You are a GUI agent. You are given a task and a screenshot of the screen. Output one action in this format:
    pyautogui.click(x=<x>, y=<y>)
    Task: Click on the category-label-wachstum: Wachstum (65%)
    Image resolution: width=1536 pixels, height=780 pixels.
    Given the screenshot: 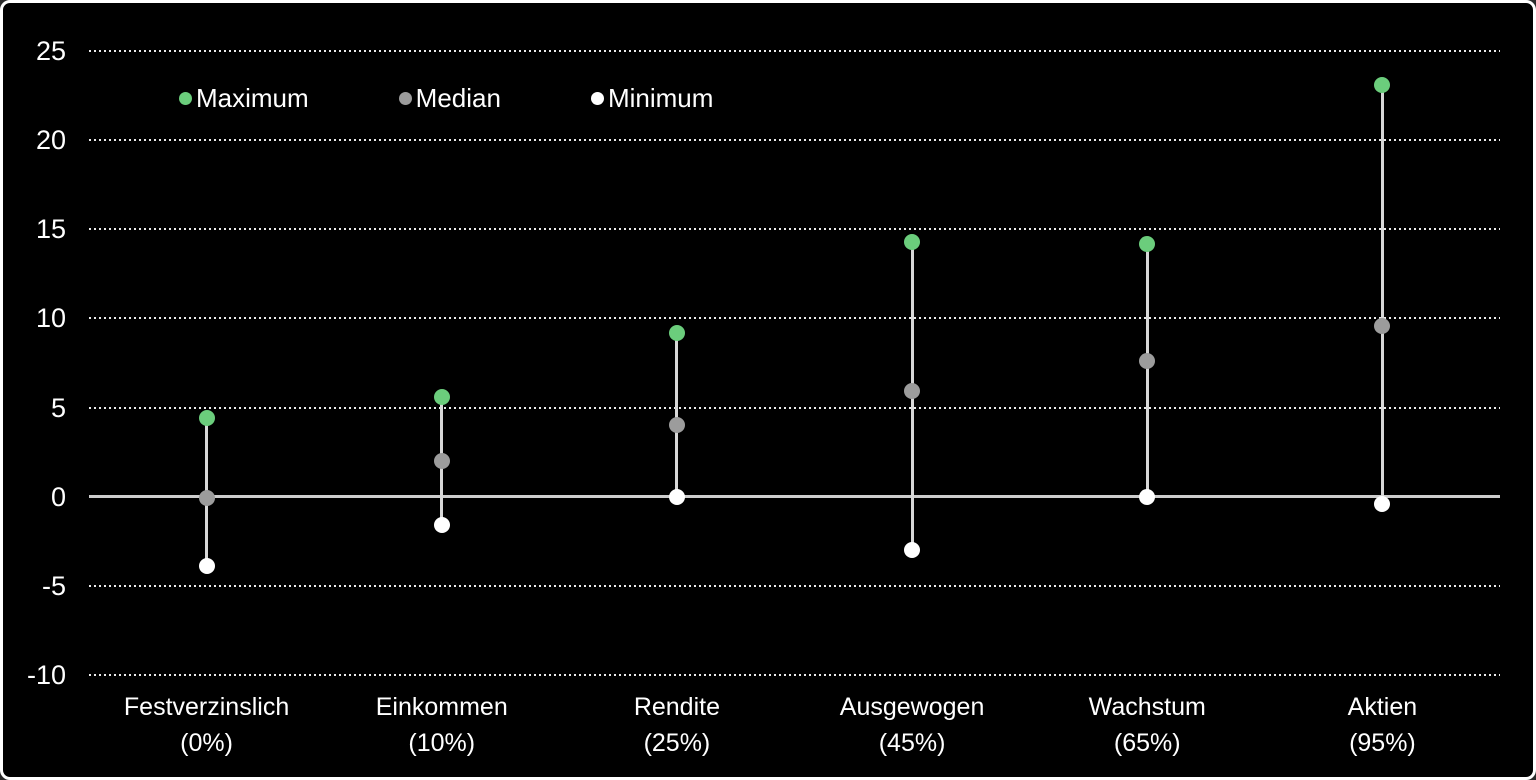 What is the action you would take?
    pyautogui.click(x=1147, y=725)
    